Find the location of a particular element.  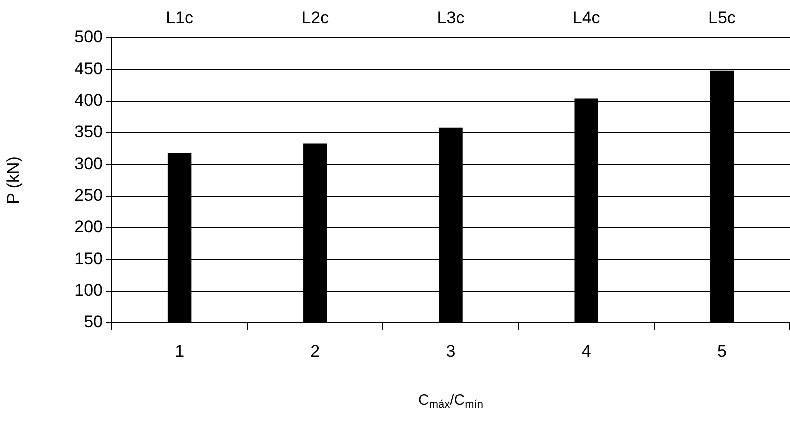

text: L3c is located at coordinates (451, 18).